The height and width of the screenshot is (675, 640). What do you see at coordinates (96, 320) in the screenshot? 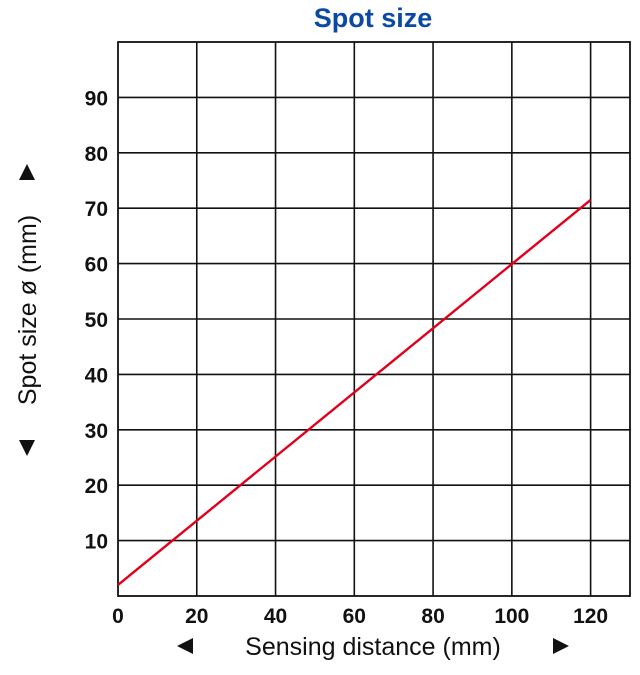
I see `y-tick-label: 50` at bounding box center [96, 320].